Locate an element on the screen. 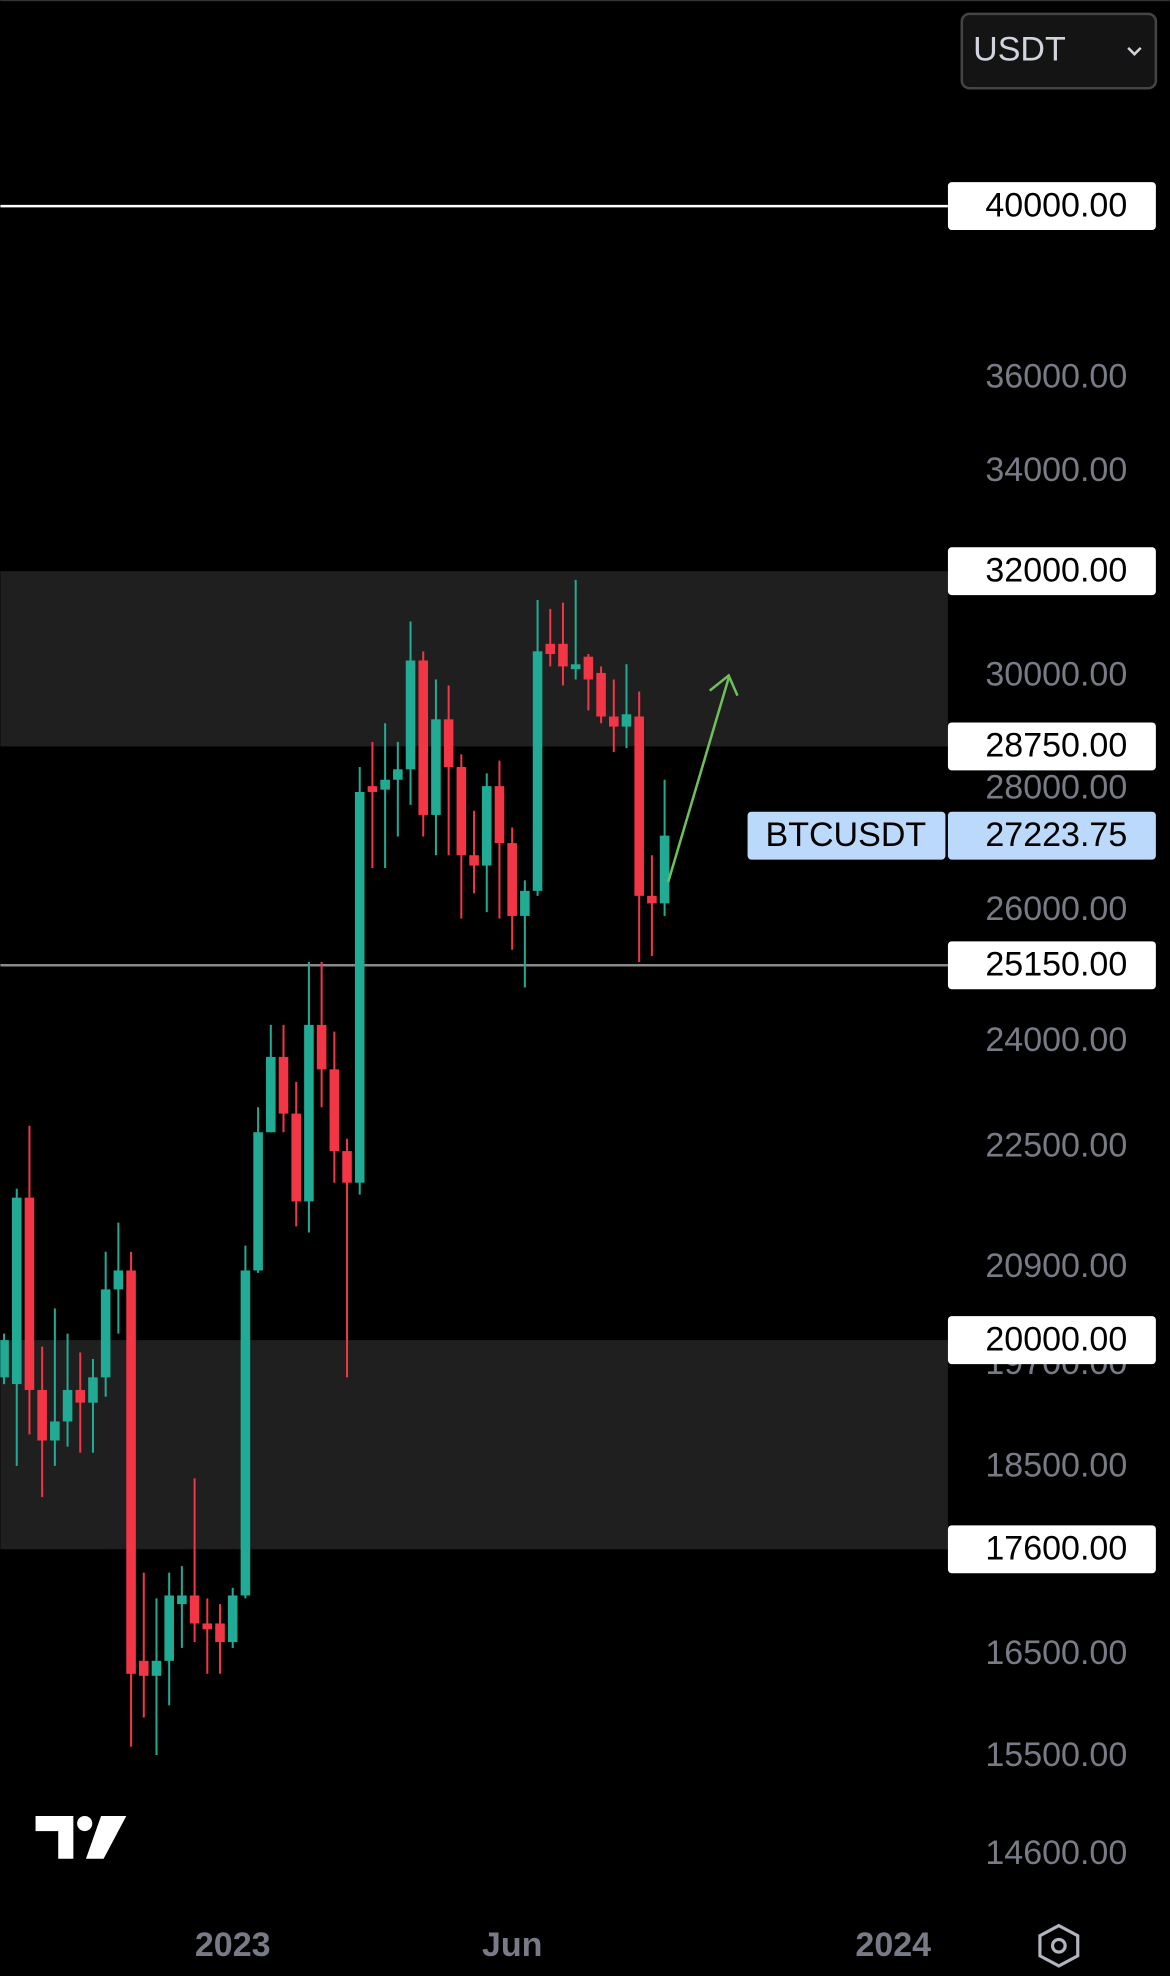 The image size is (1170, 1976). symbol-label: BTCUSDT is located at coordinates (846, 835).